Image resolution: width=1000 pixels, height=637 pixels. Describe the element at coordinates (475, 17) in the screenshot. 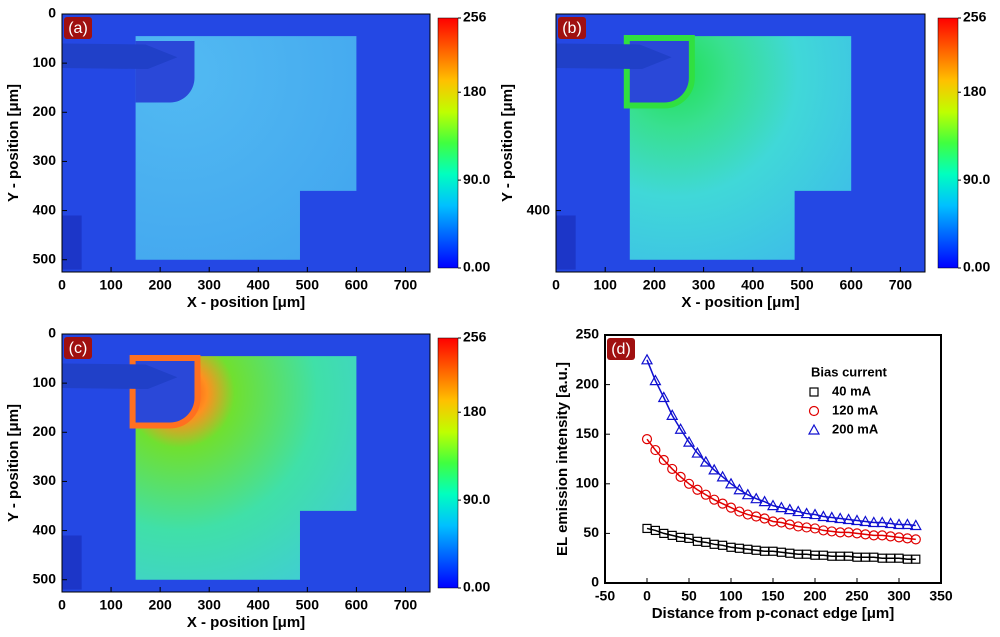

I see `colorbar-tick-label: 256` at that location.